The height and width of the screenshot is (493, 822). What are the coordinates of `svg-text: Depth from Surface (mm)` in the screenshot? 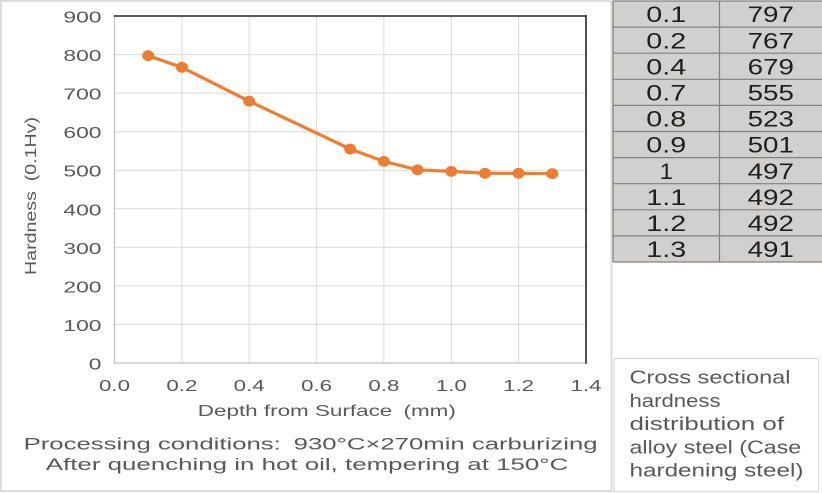 It's located at (327, 411).